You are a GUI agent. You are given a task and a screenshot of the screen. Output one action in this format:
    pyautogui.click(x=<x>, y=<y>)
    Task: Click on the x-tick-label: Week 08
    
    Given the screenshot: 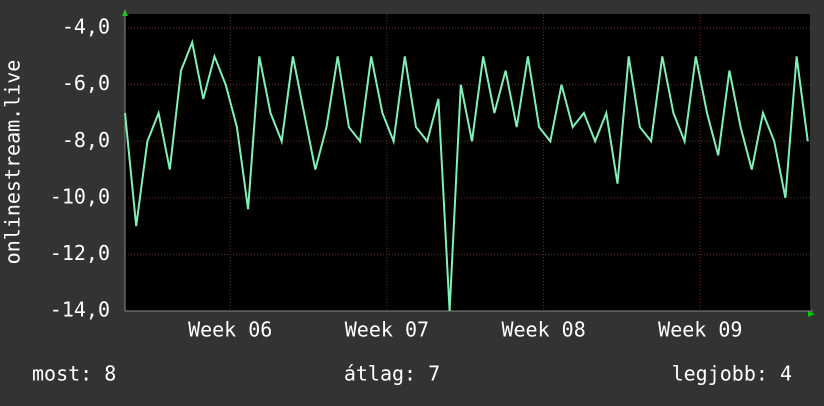 What is the action you would take?
    pyautogui.click(x=543, y=330)
    